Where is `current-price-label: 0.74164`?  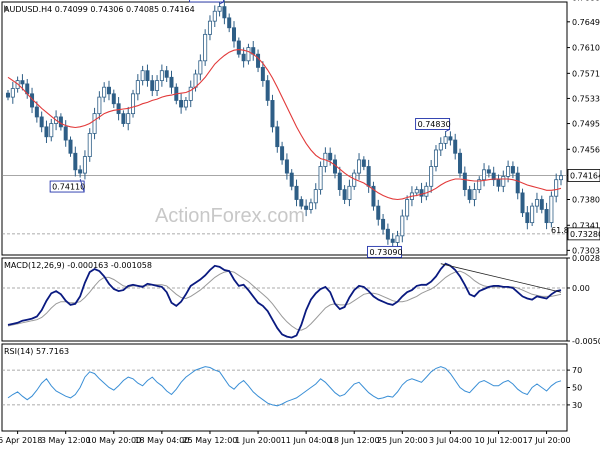 current-price-label: 0.74164 is located at coordinates (585, 175).